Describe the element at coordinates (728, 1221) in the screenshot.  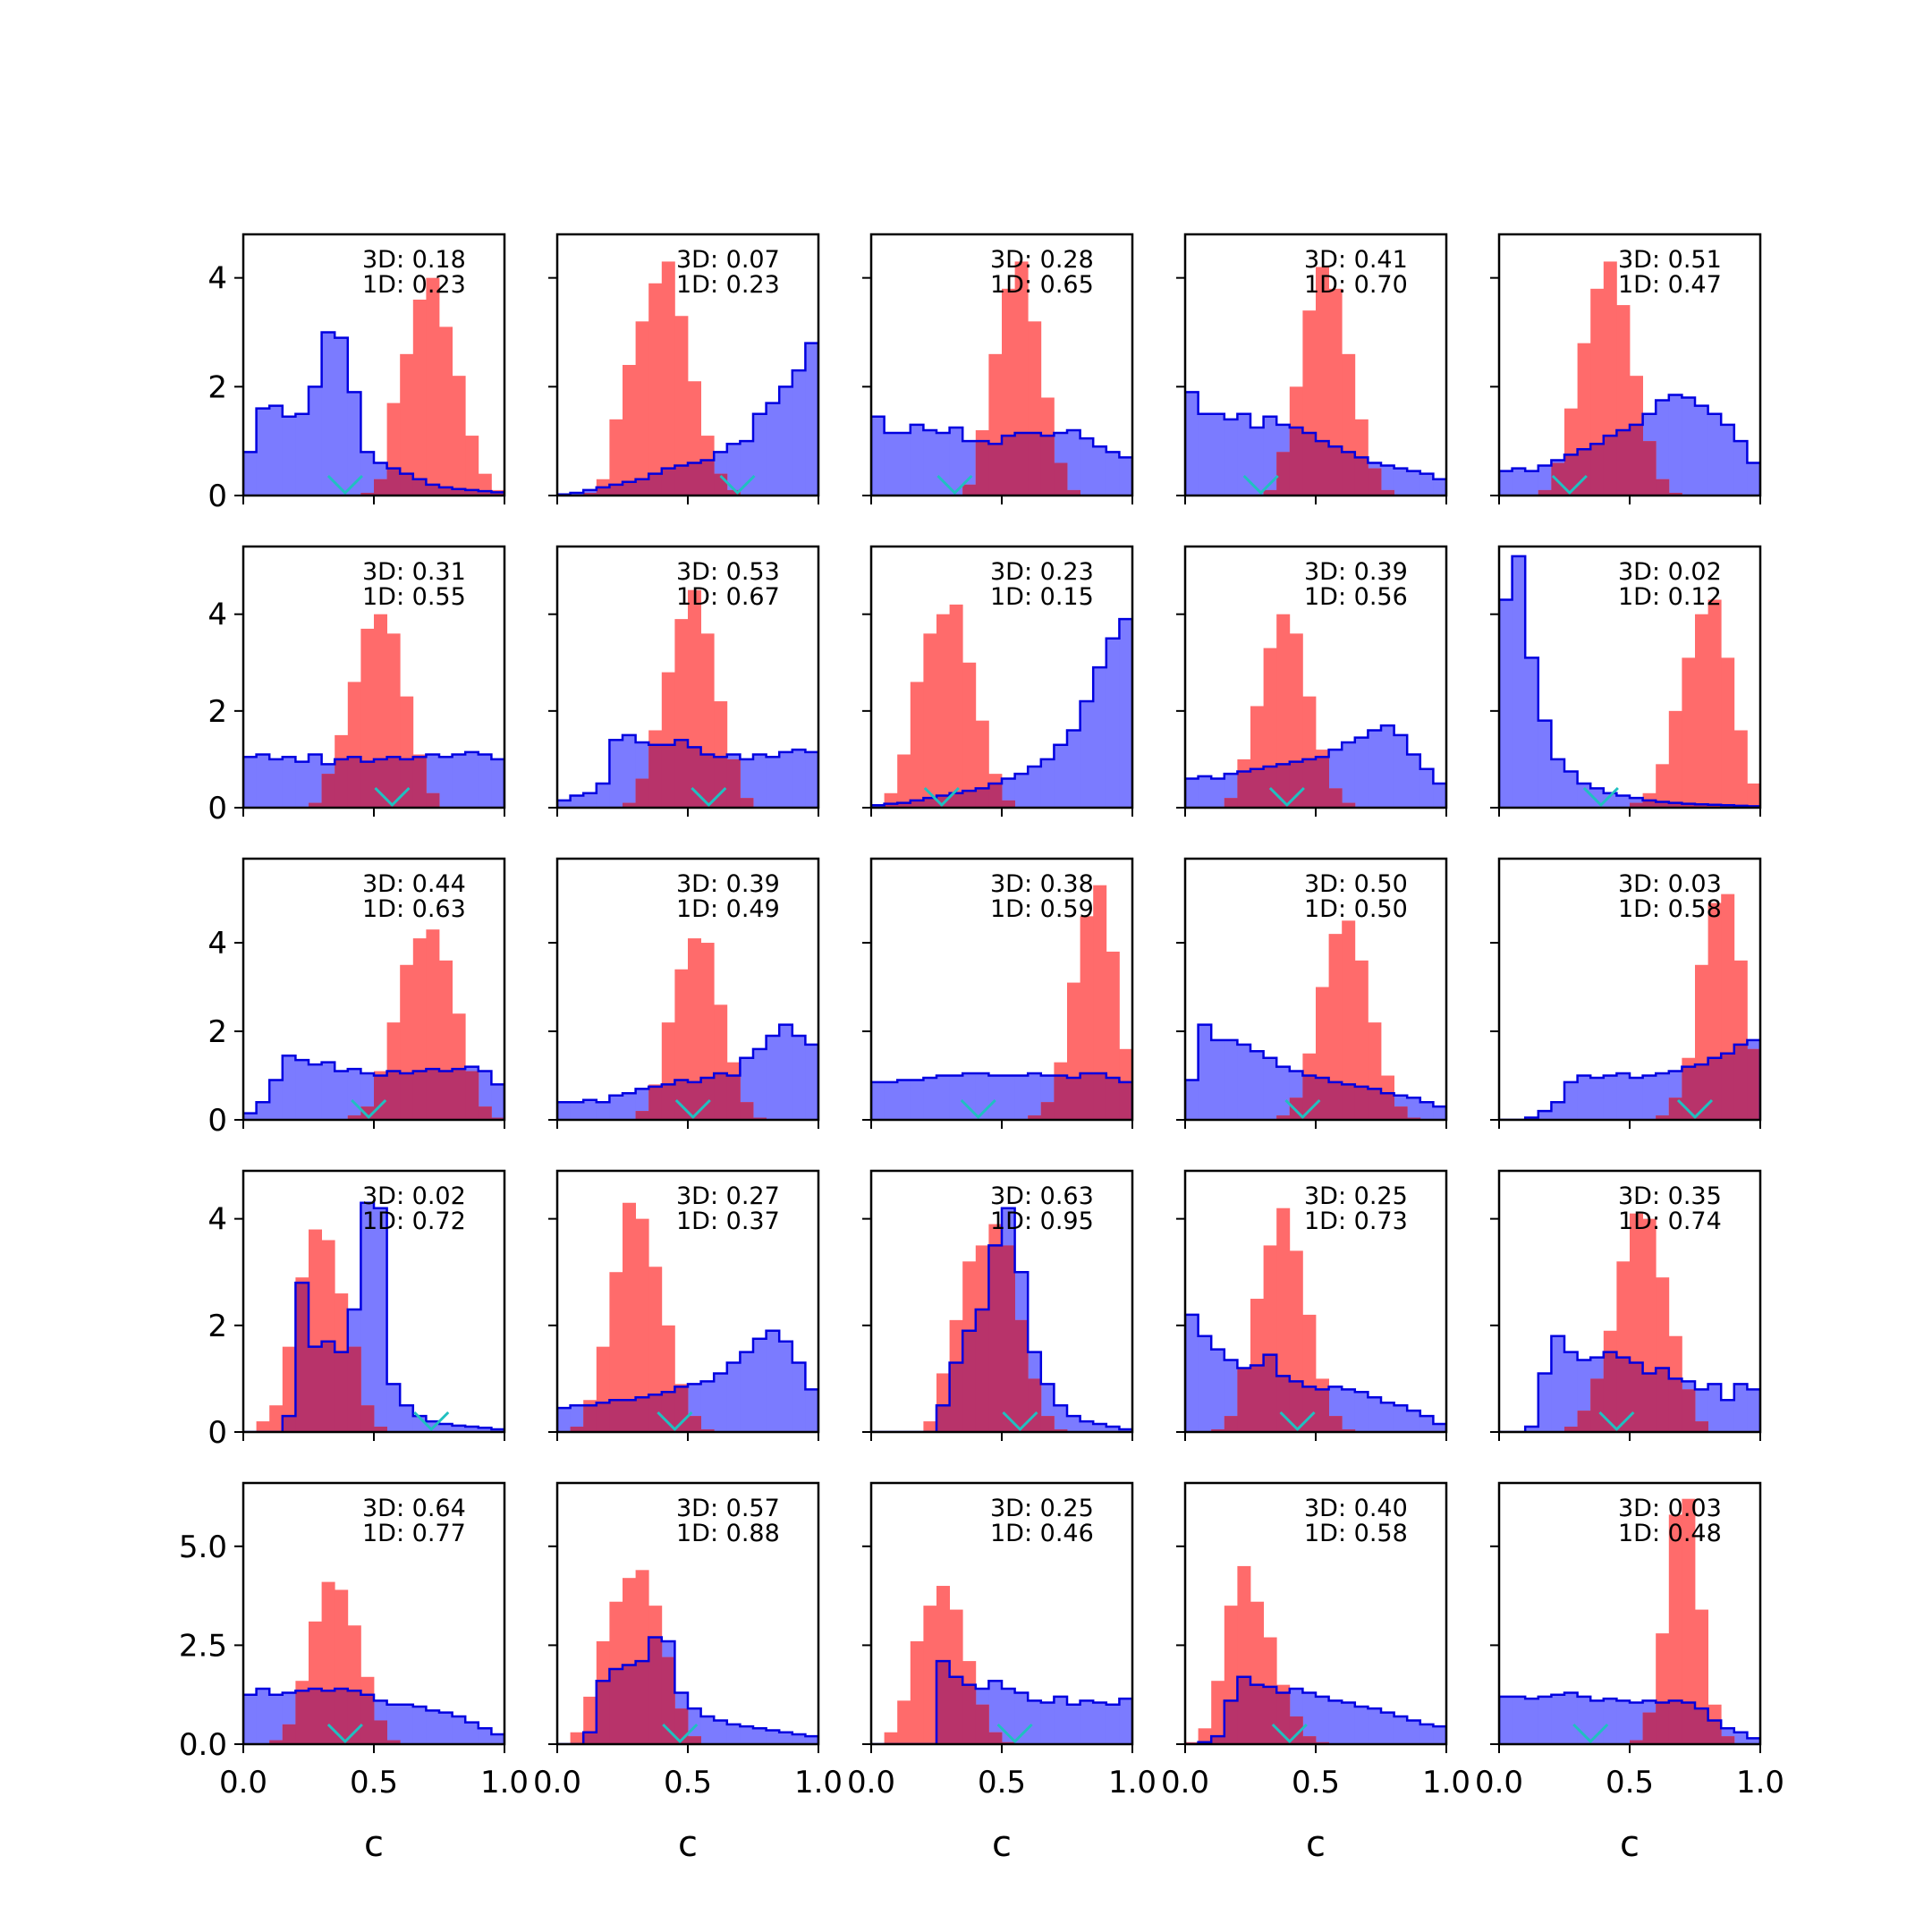
I see `annotation-line: 1D: 0.37` at that location.